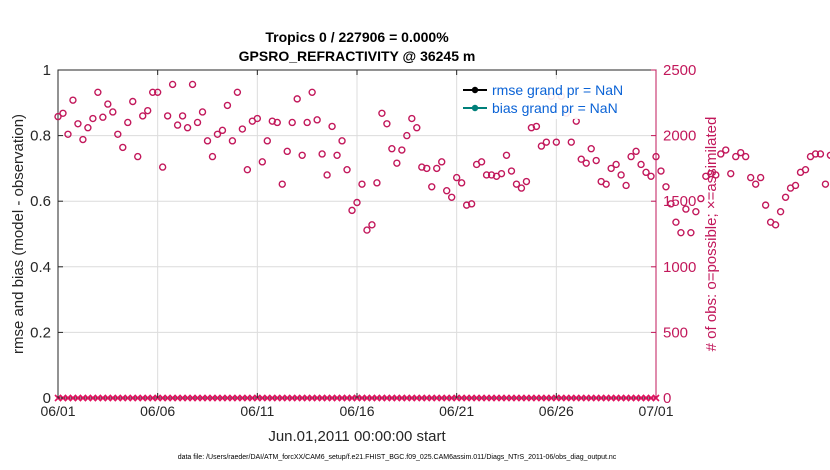 This screenshot has height=470, width=830. I want to click on y-axis-right-label: # of obs: o=possible; ×=assimilated, so click(711, 234).